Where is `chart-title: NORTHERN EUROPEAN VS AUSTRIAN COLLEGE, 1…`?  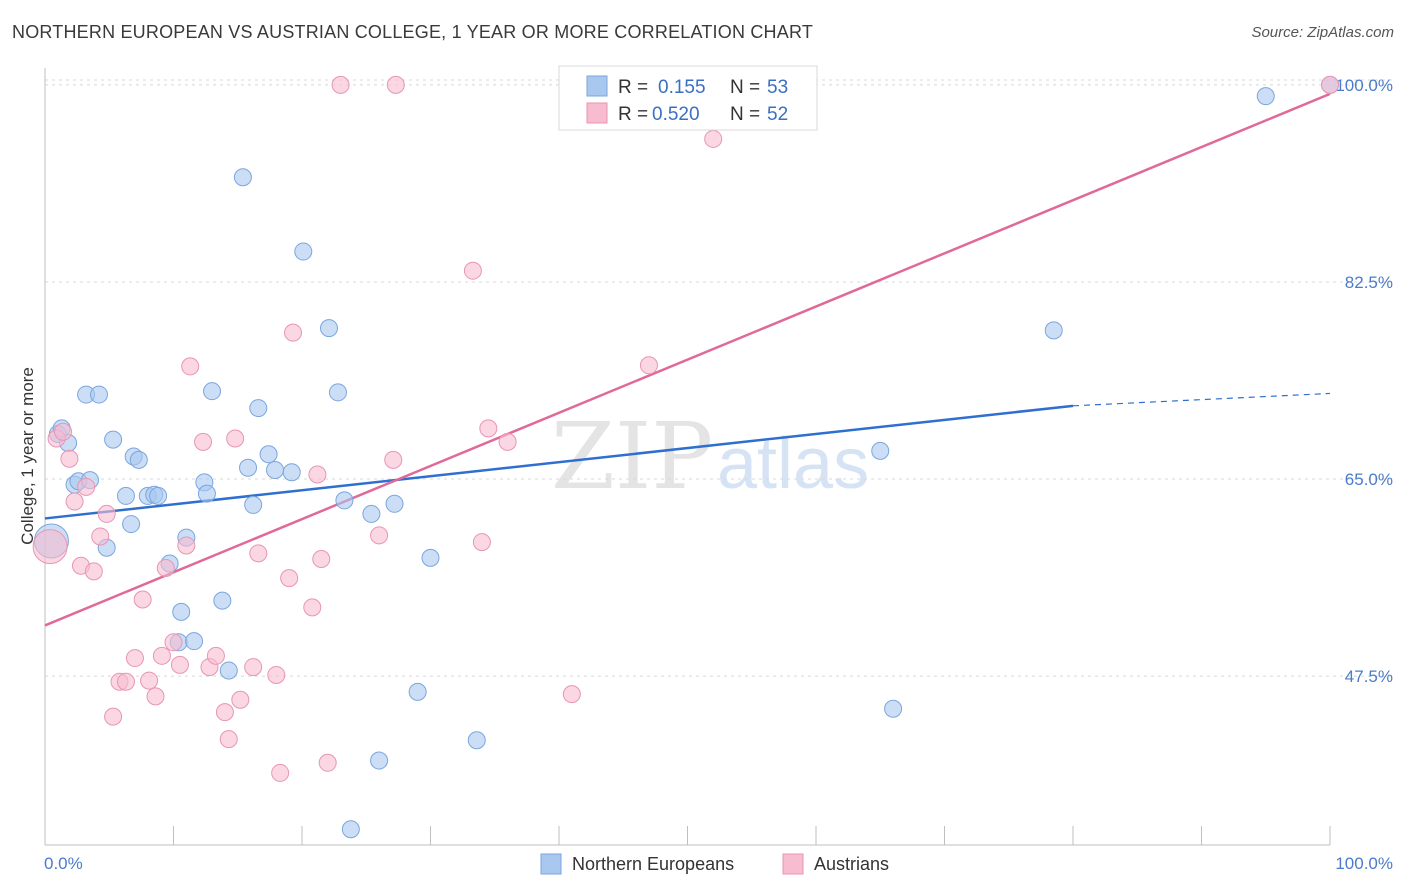
chart-title: NORTHERN EUROPEAN VS AUSTRIAN COLLEGE, 1… is located at coordinates (413, 32).